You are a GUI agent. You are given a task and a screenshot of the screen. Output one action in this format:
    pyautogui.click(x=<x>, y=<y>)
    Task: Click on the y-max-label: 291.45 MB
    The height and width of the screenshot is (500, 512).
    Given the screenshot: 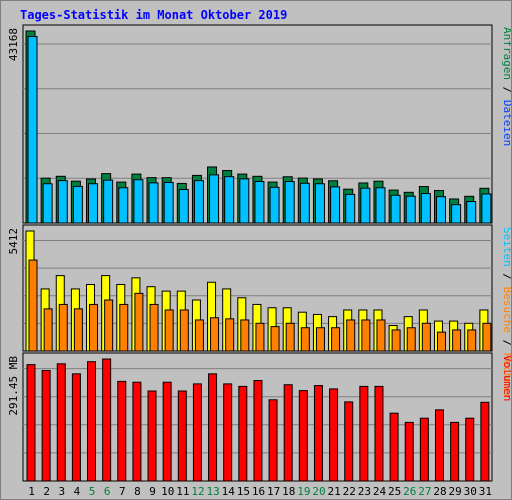 What is the action you would take?
    pyautogui.click(x=13, y=386)
    